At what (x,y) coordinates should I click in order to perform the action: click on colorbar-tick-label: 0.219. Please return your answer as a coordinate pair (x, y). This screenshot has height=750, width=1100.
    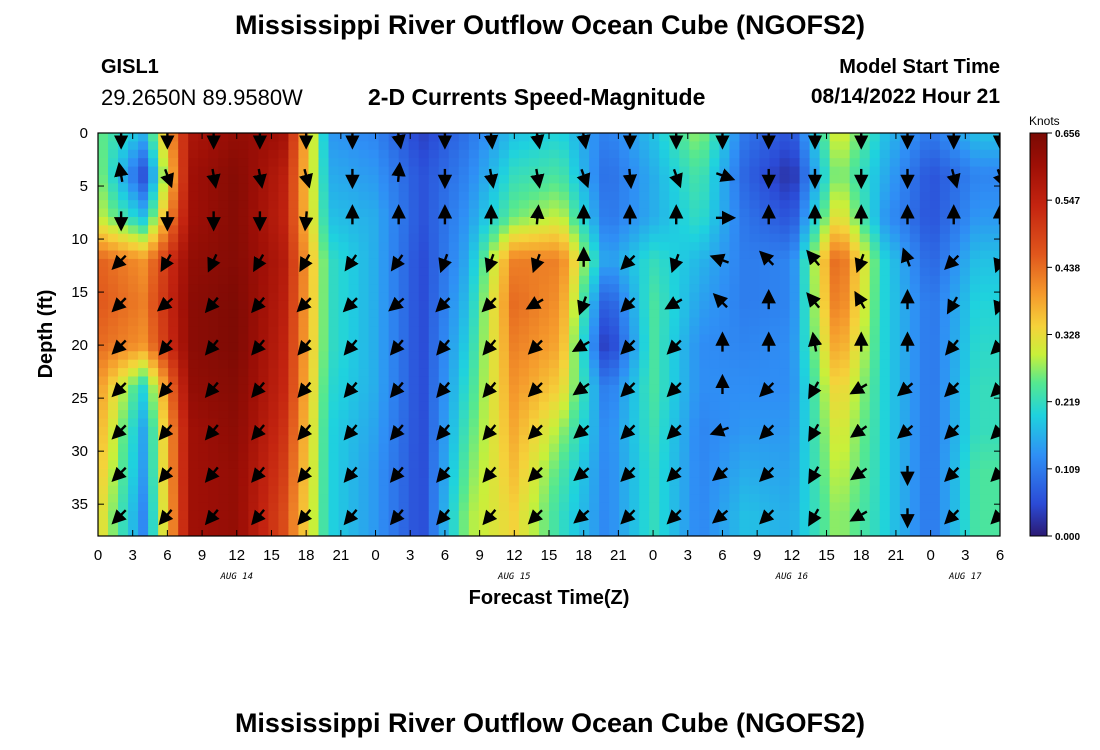
    Looking at the image, I should click on (1067, 403).